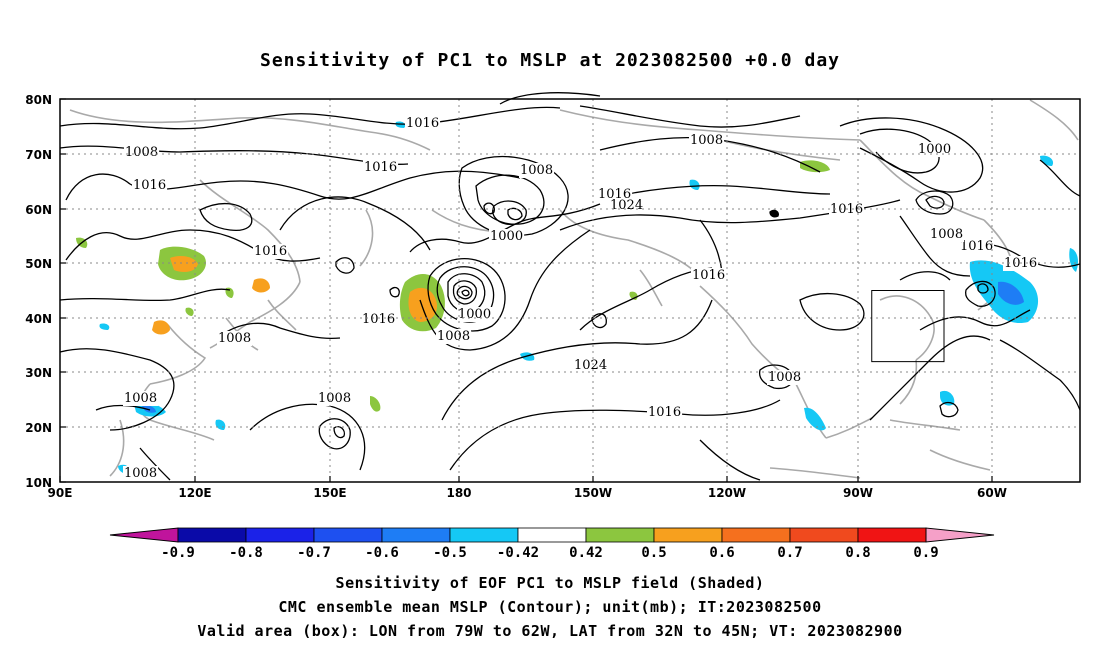  I want to click on lat-label: 50N, so click(38, 264).